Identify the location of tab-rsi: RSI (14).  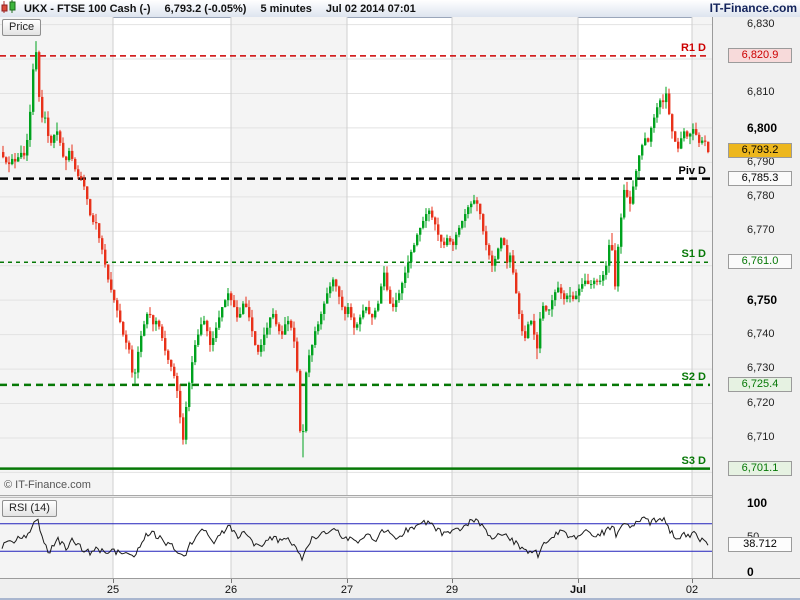
(29, 508).